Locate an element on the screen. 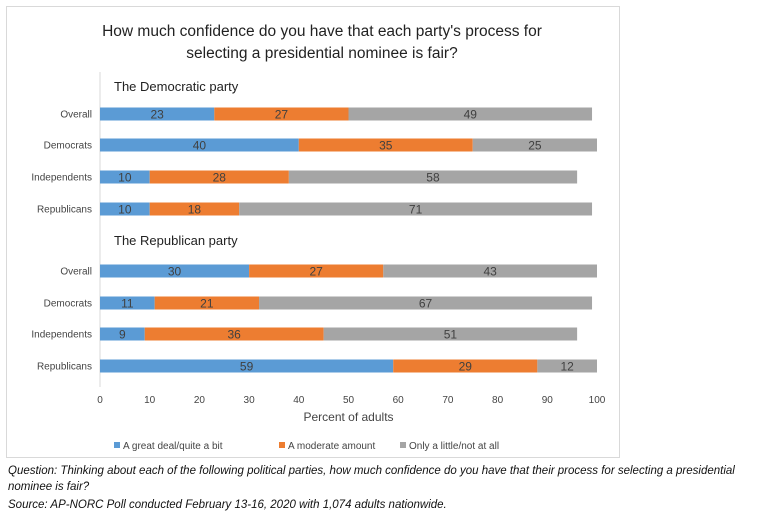 The height and width of the screenshot is (524, 768). data-label: 49 is located at coordinates (471, 115).